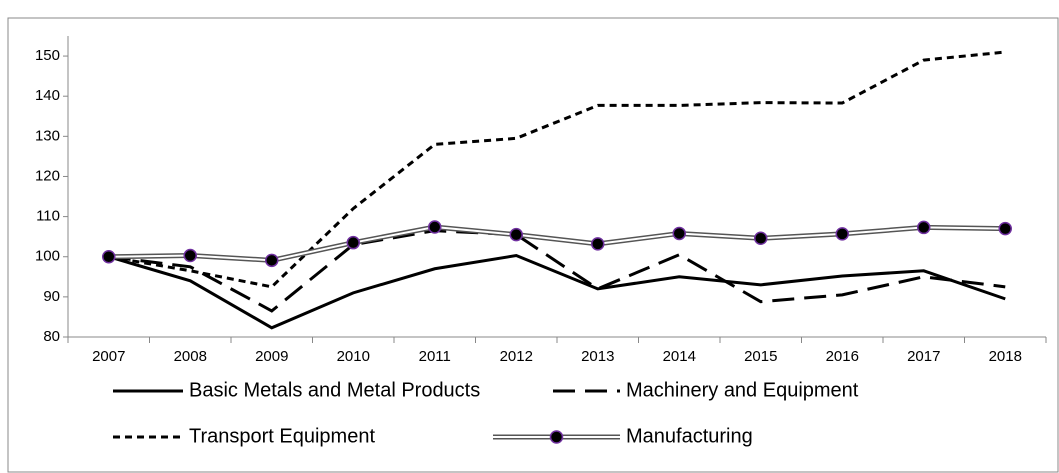 The image size is (1059, 473). I want to click on legend-label: Transport Equipment, so click(282, 436).